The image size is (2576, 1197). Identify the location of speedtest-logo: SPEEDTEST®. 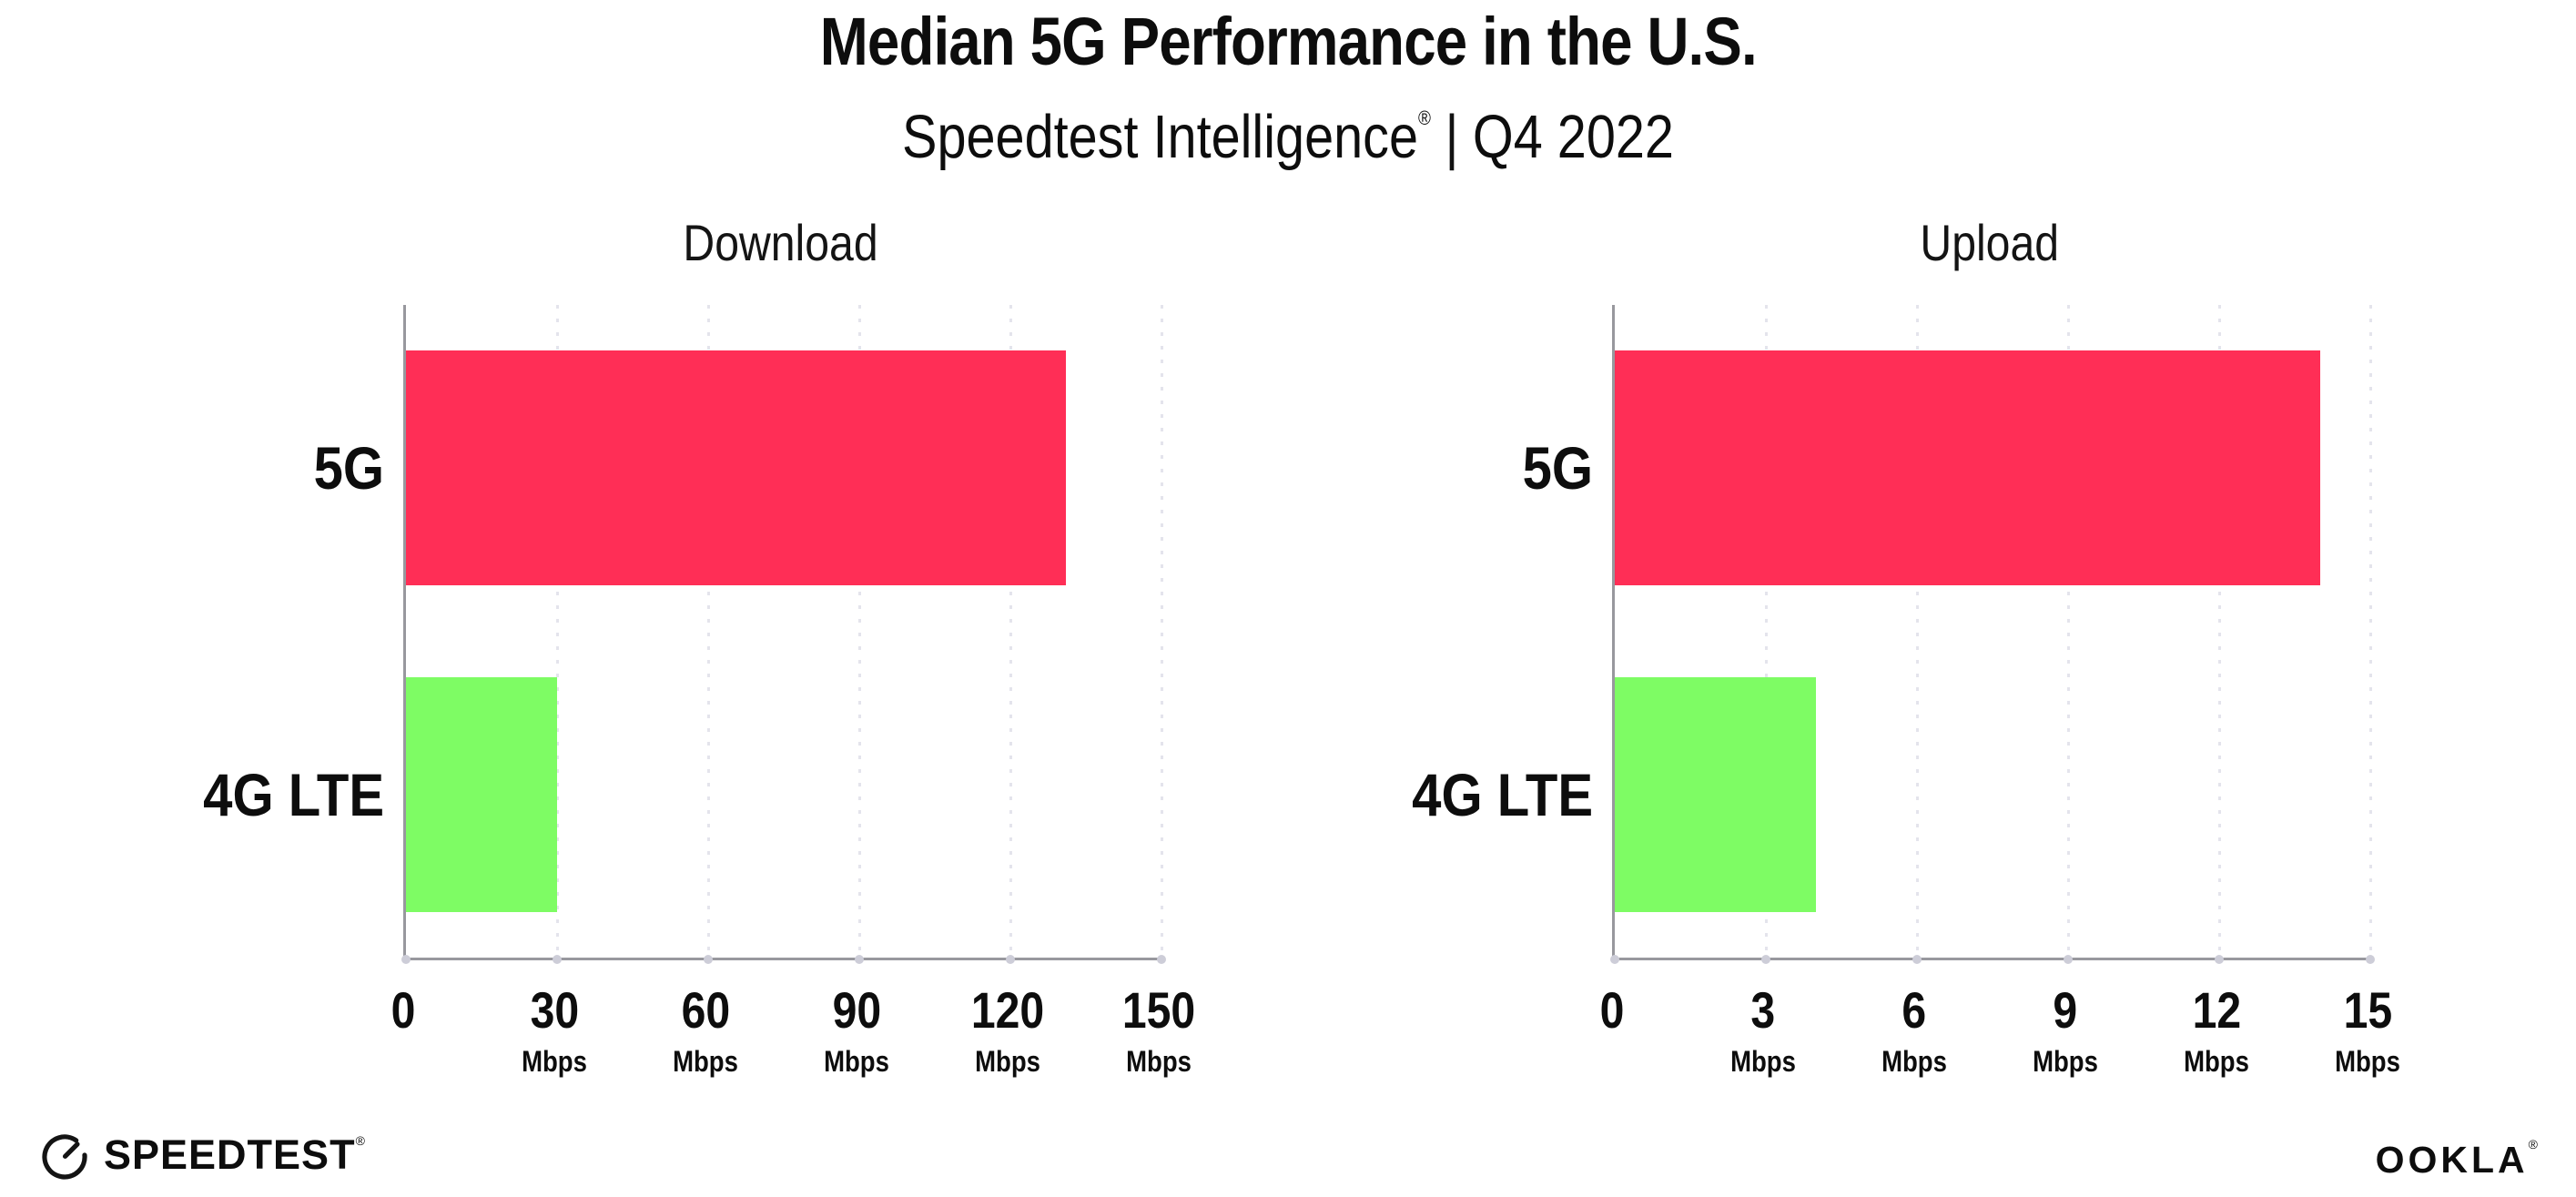
(202, 1154).